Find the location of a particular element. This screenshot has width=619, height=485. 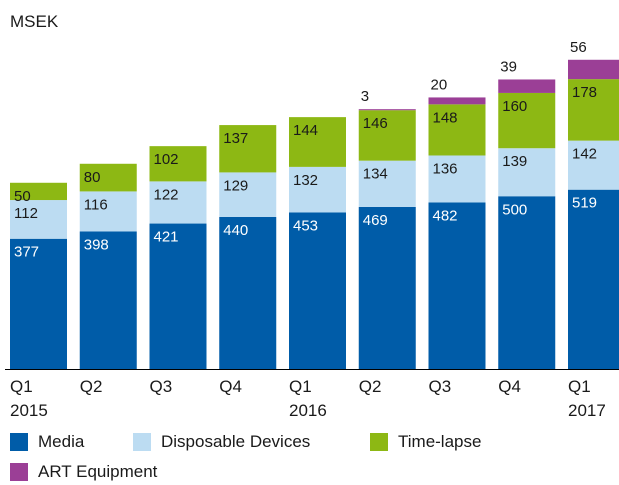

data-label-disposable-devices-3: 122 is located at coordinates (166, 194).